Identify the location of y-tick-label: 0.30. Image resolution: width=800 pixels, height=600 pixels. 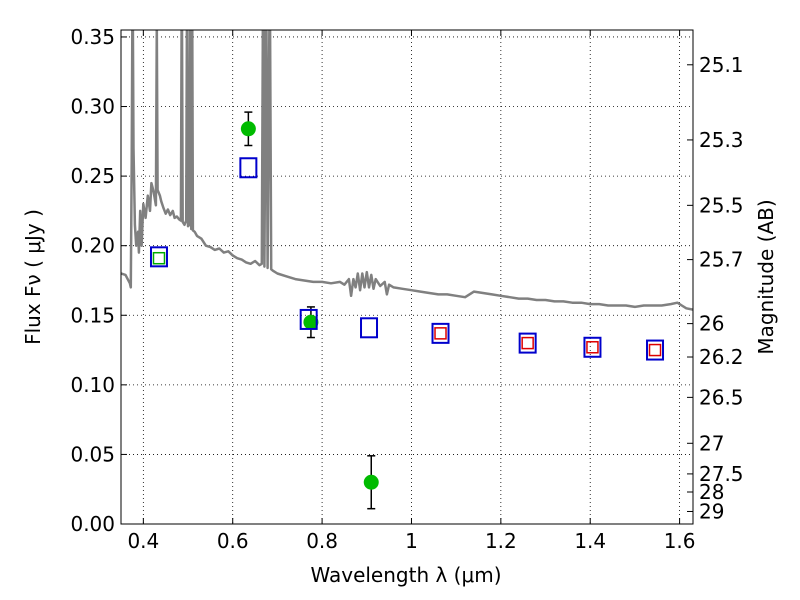
(92, 107).